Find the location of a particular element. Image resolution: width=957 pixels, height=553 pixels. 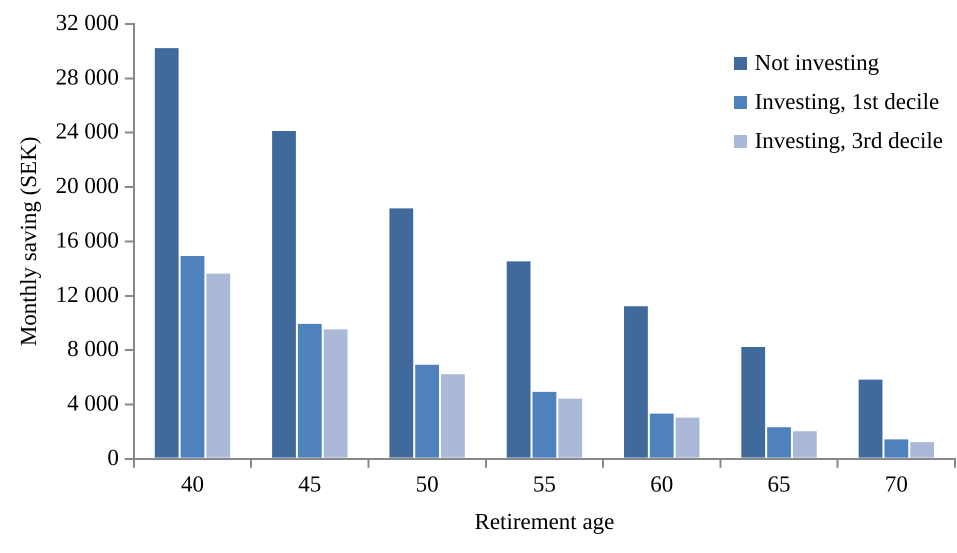

x-axis-title: Retirement age is located at coordinates (544, 521).